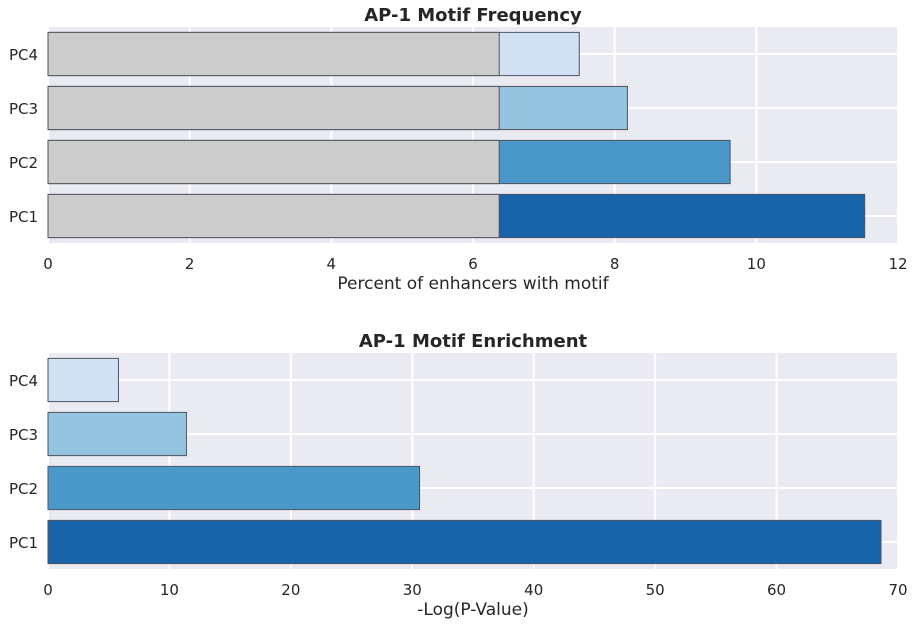 This screenshot has width=914, height=630. I want to click on frequency-x-tick-label: 10, so click(756, 264).